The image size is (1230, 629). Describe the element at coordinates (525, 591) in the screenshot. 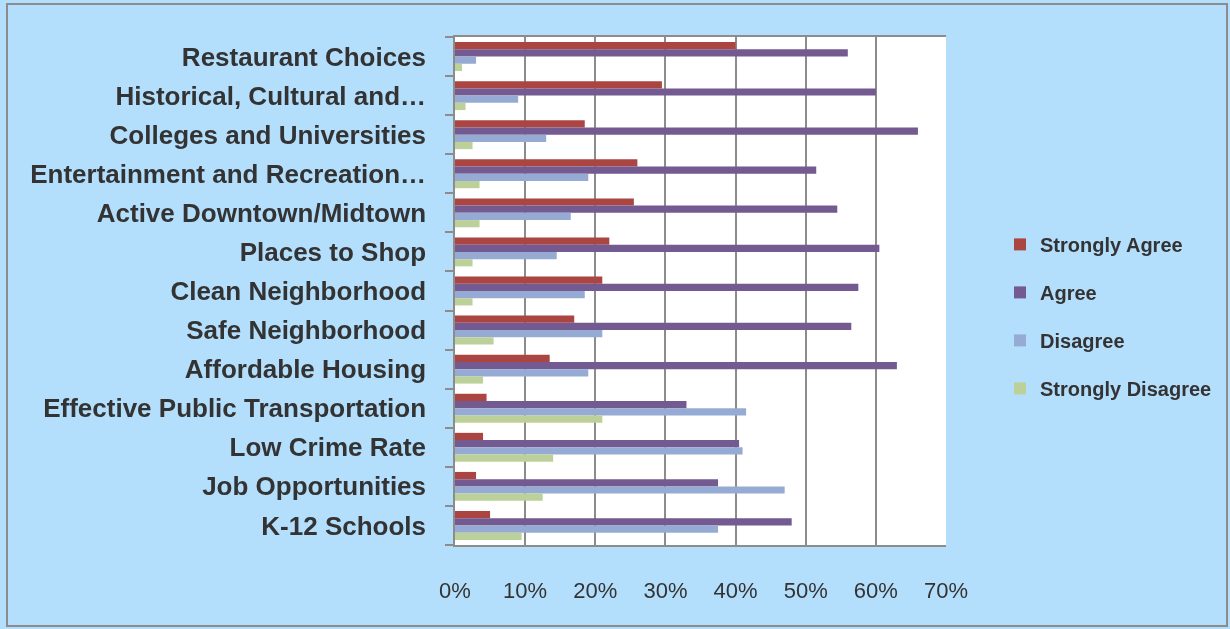

I see `x-tick-label: 10%` at that location.